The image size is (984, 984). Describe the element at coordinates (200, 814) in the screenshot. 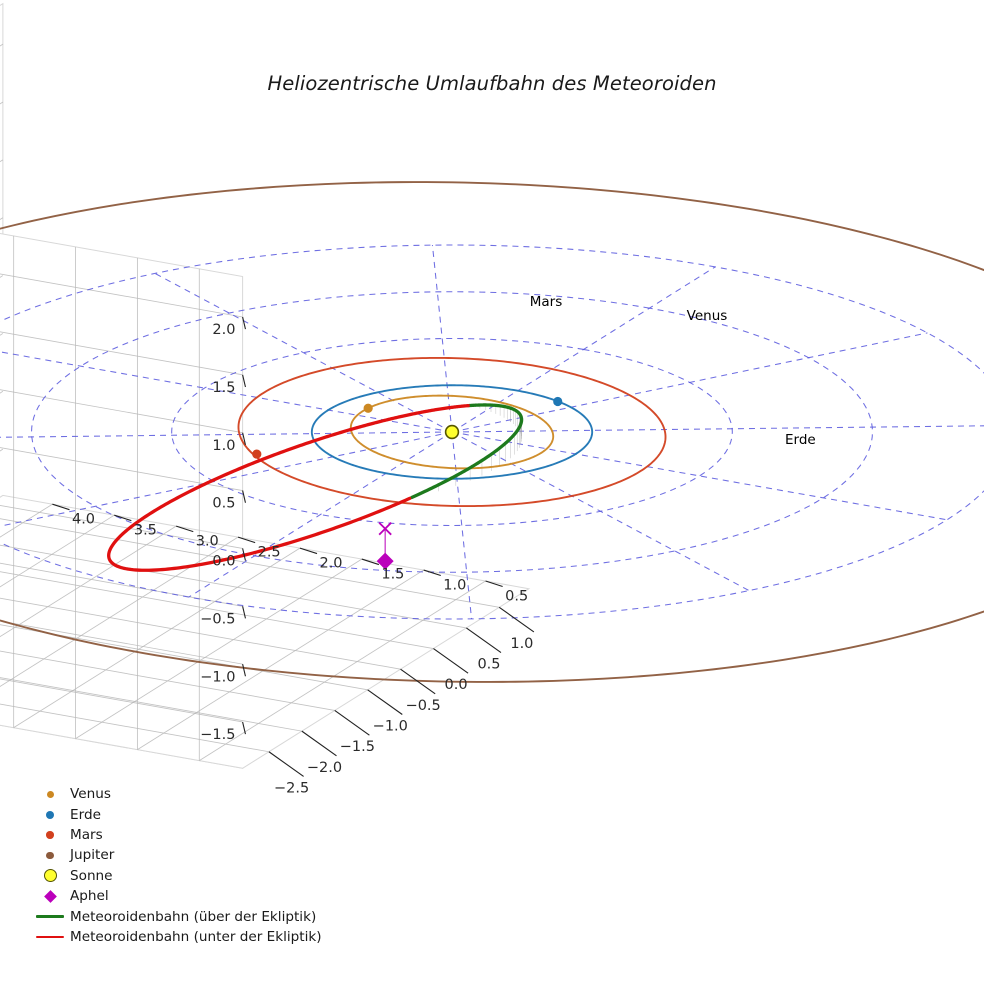

I see `legend-item-erde: Erde` at that location.